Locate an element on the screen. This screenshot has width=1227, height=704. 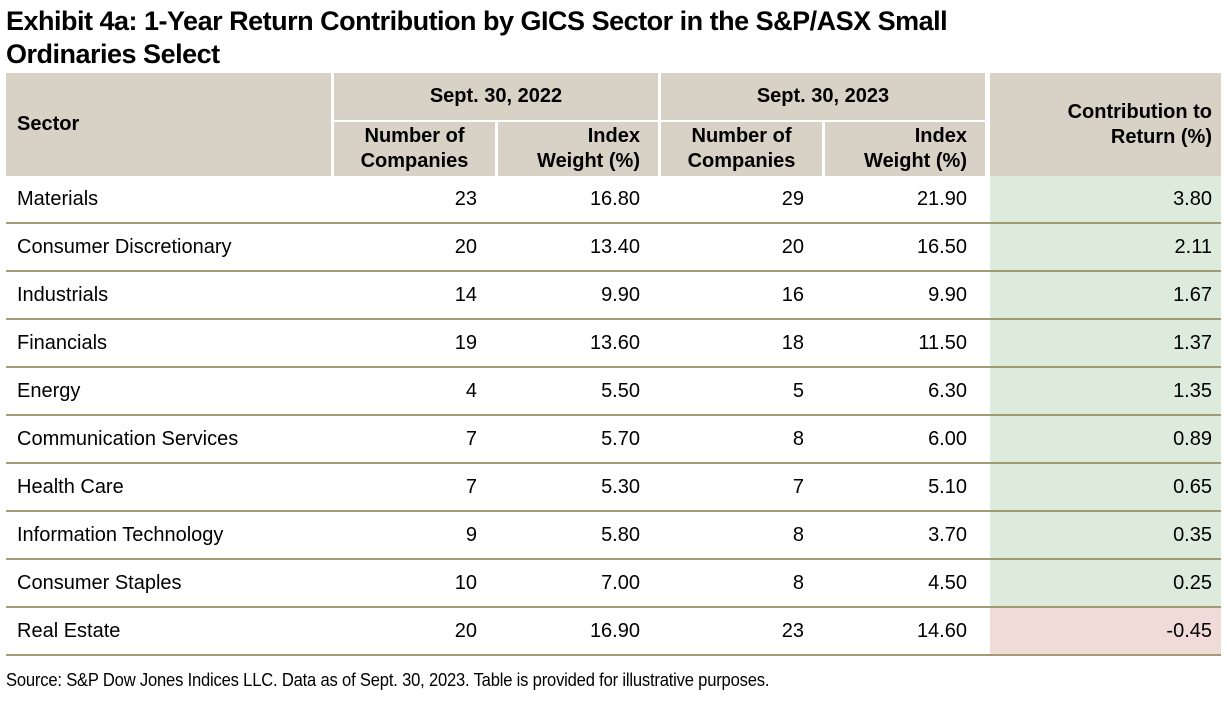
sector-cell: Materials is located at coordinates (58, 198).